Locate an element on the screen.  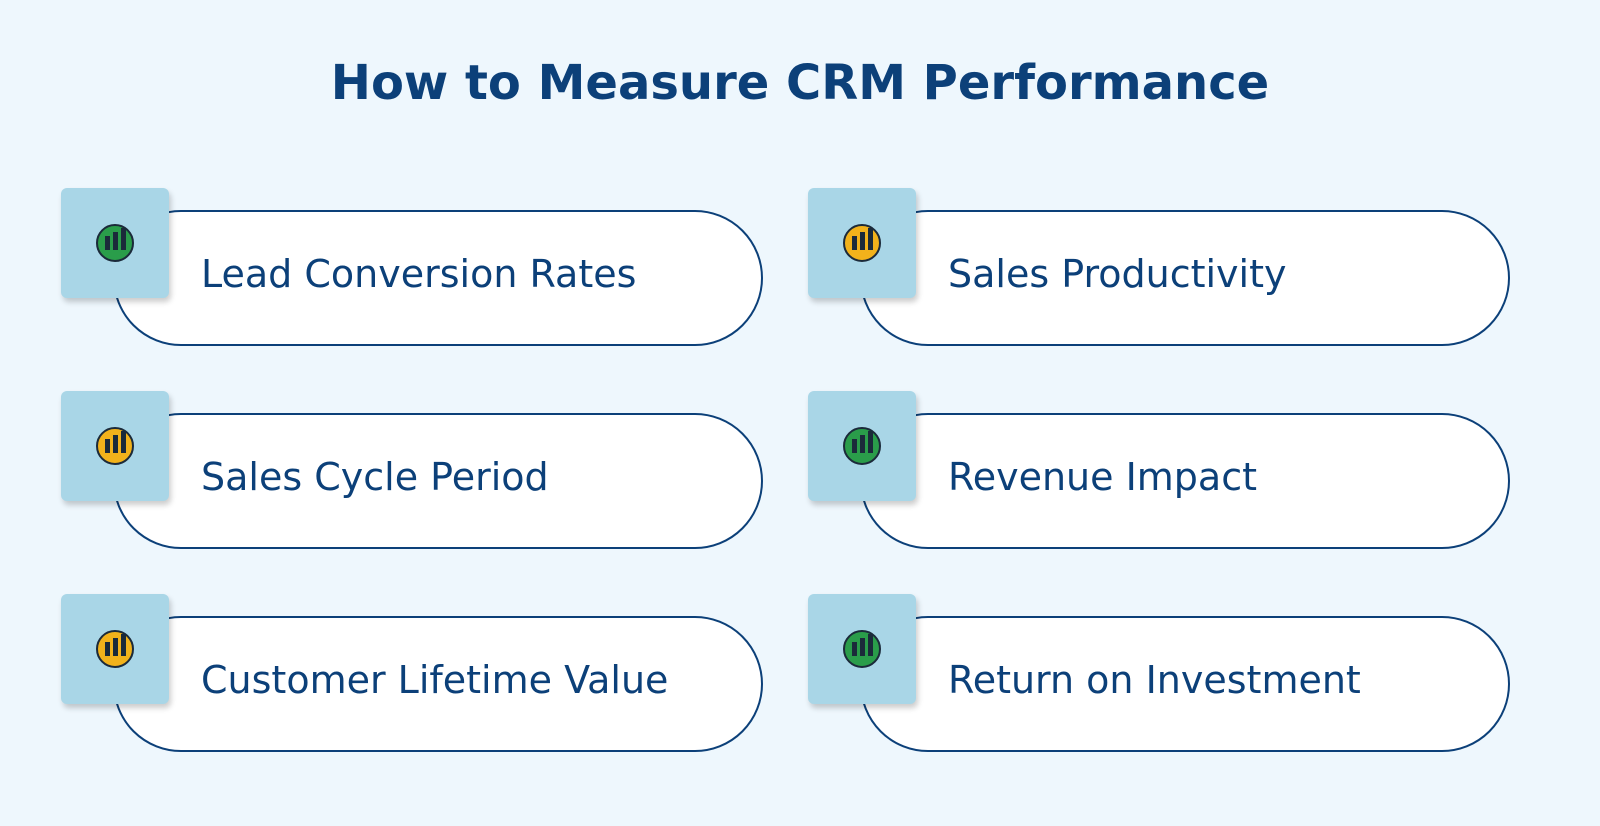
metric-card: Revenue Impact is located at coordinates (1188, 476).